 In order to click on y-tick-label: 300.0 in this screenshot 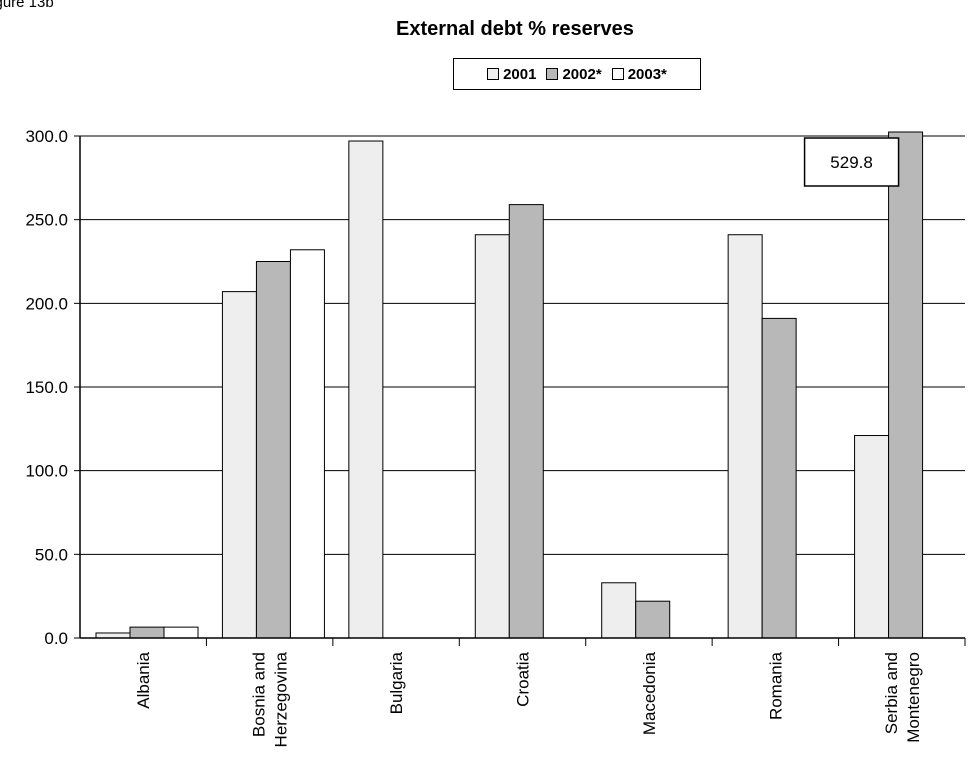, I will do `click(46, 136)`.